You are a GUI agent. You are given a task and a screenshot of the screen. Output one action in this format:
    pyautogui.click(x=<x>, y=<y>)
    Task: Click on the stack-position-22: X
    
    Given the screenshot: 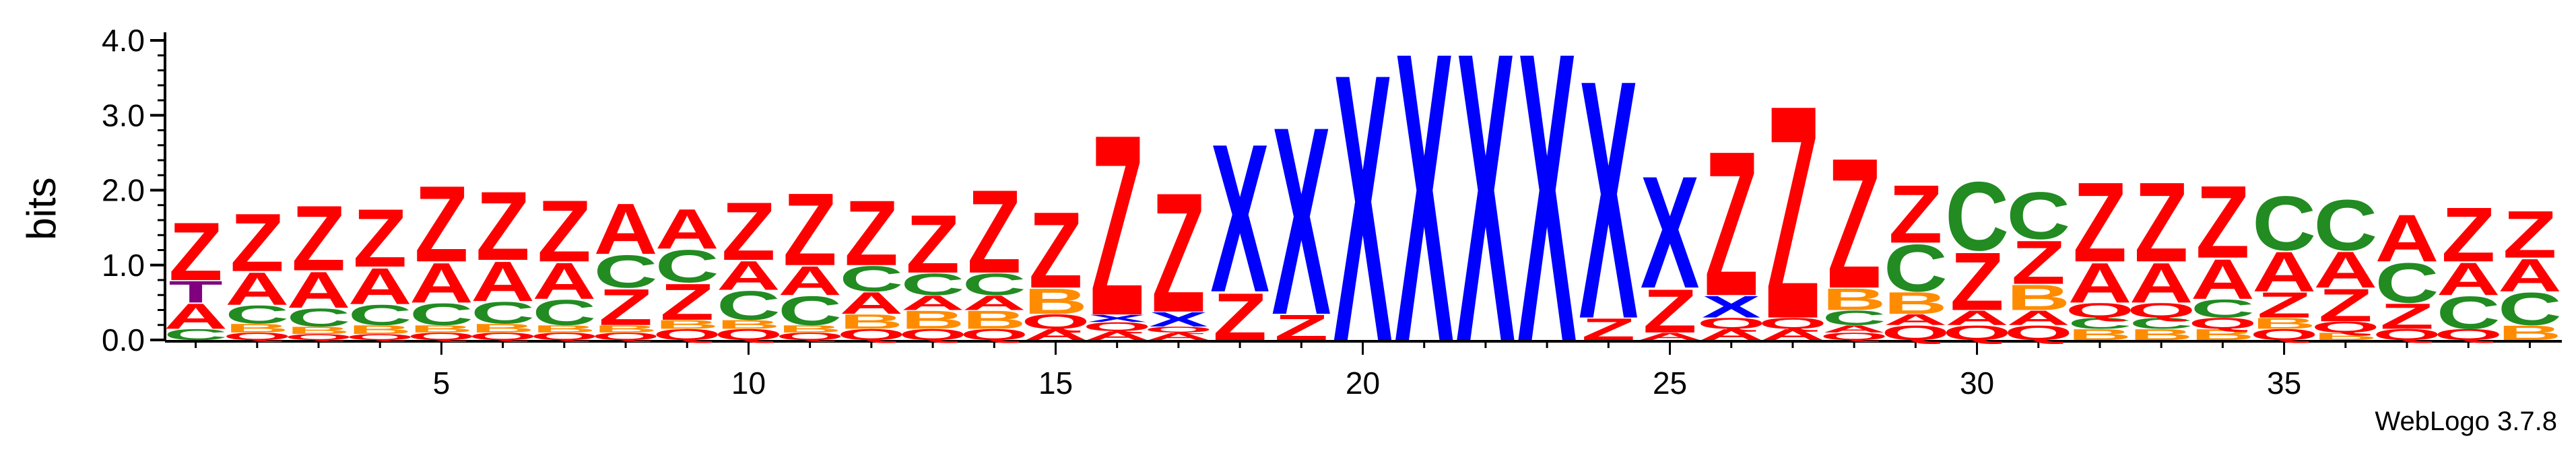 What is the action you would take?
    pyautogui.click(x=1485, y=214)
    